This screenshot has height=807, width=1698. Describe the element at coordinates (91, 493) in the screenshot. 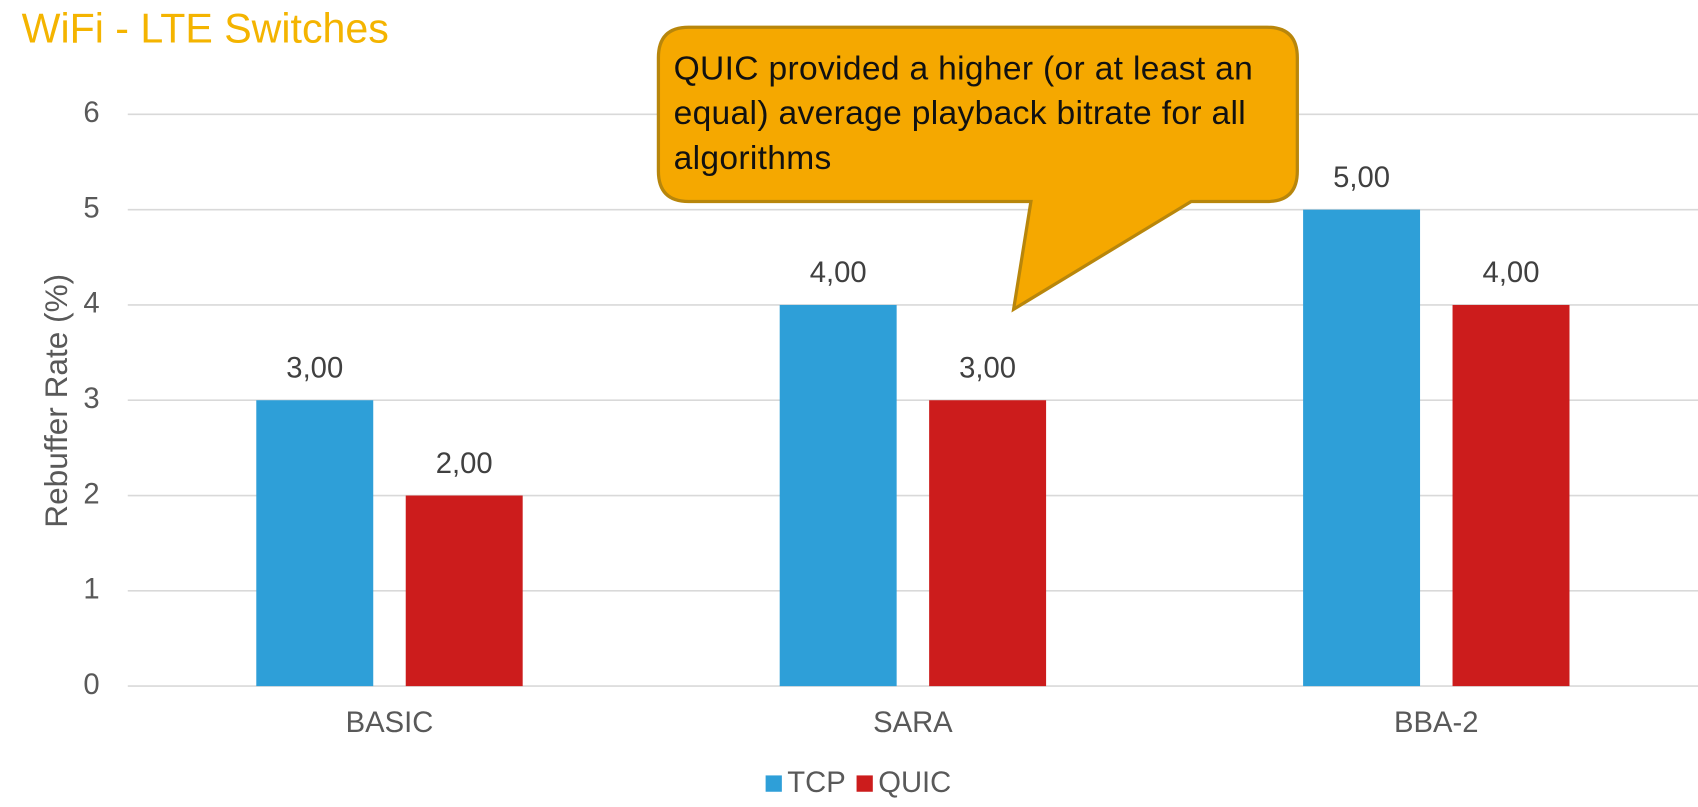

I see `y-tick-label: 2` at that location.